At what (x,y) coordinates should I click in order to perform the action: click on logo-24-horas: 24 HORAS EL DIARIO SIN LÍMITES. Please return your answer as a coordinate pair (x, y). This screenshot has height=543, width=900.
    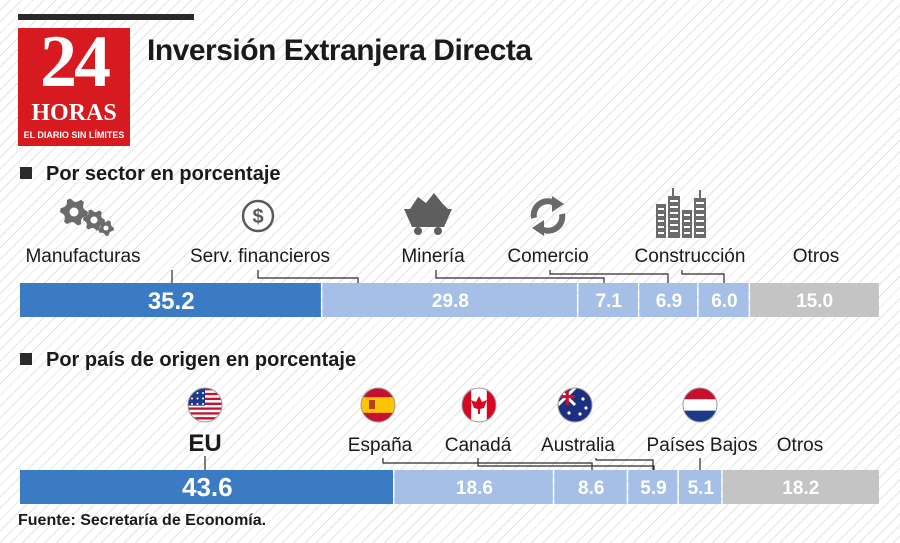
    Looking at the image, I should click on (74, 84).